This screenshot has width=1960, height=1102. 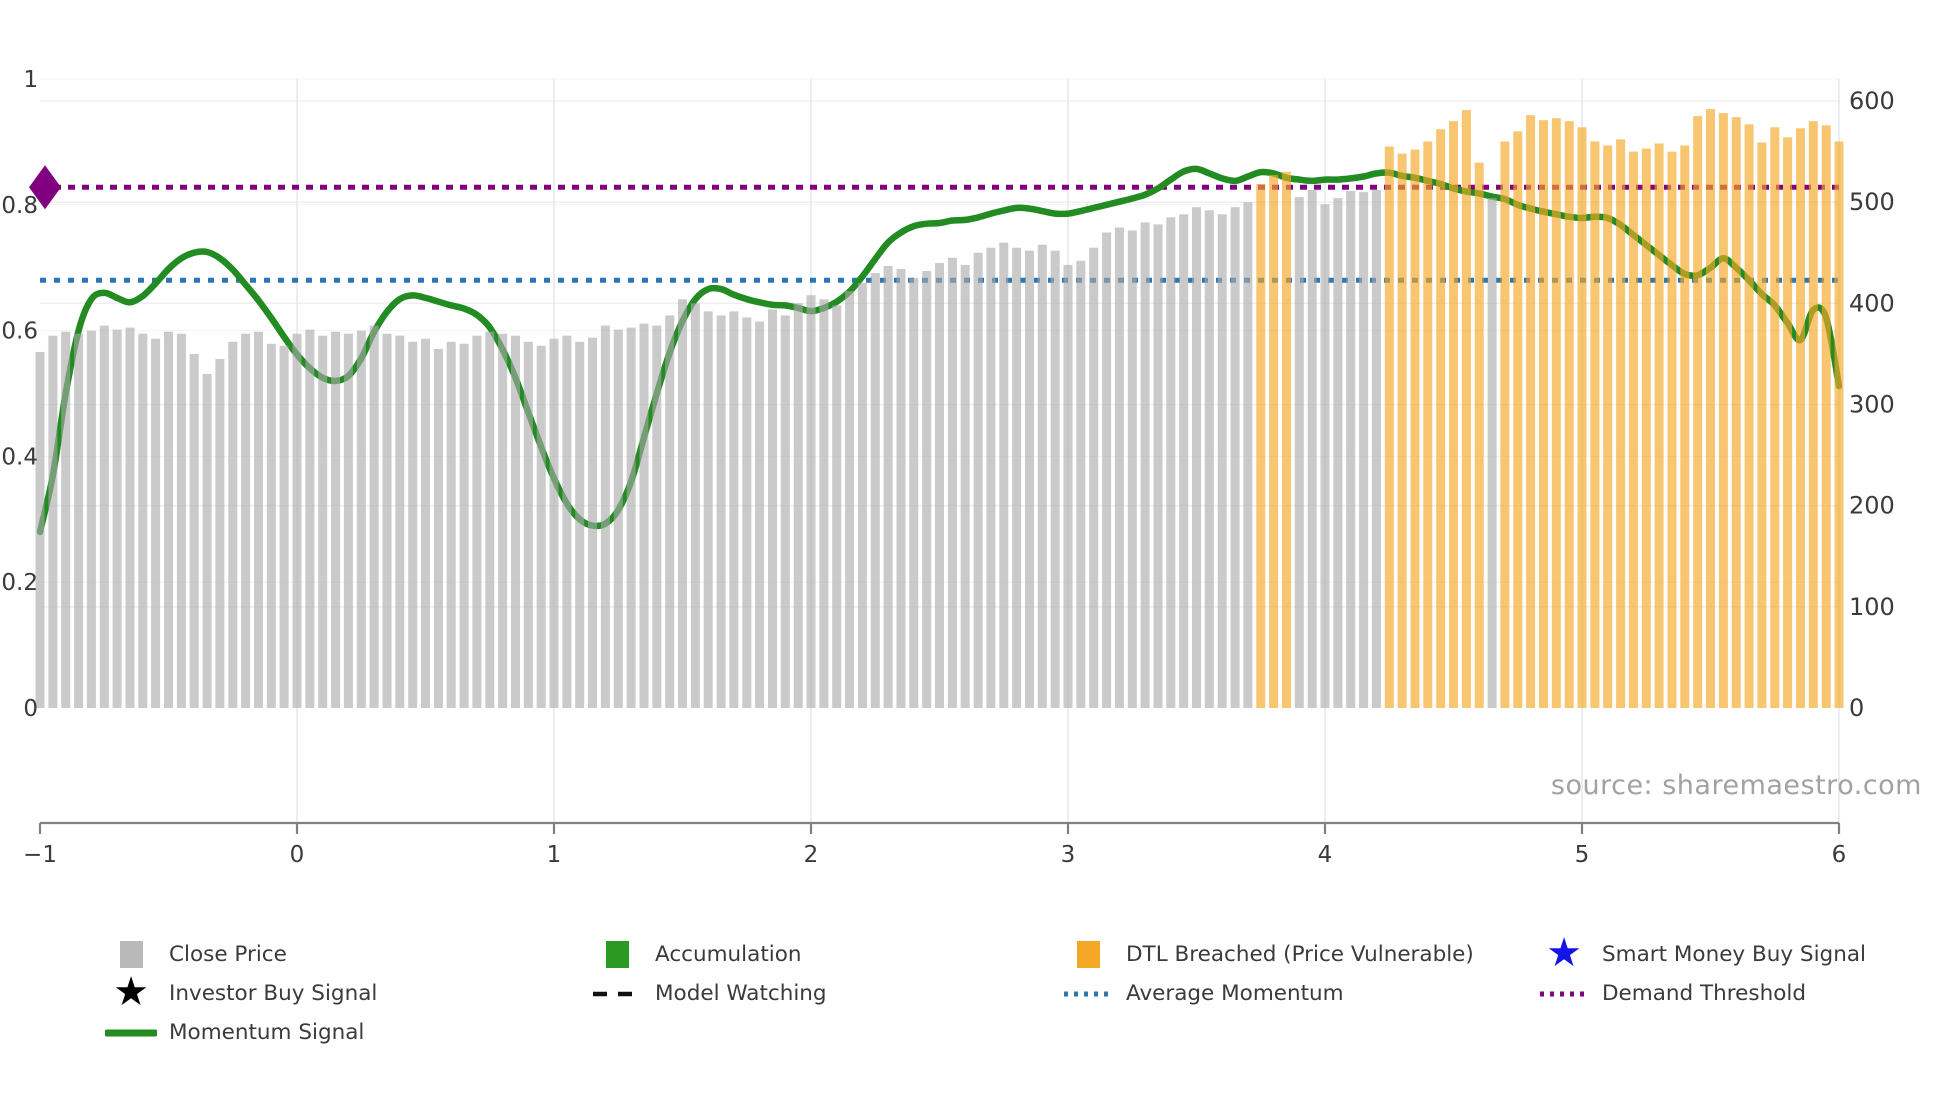 I want to click on legend-item-dtl-breached: DTL Breached (Price Vulnerable), so click(x=1262, y=954).